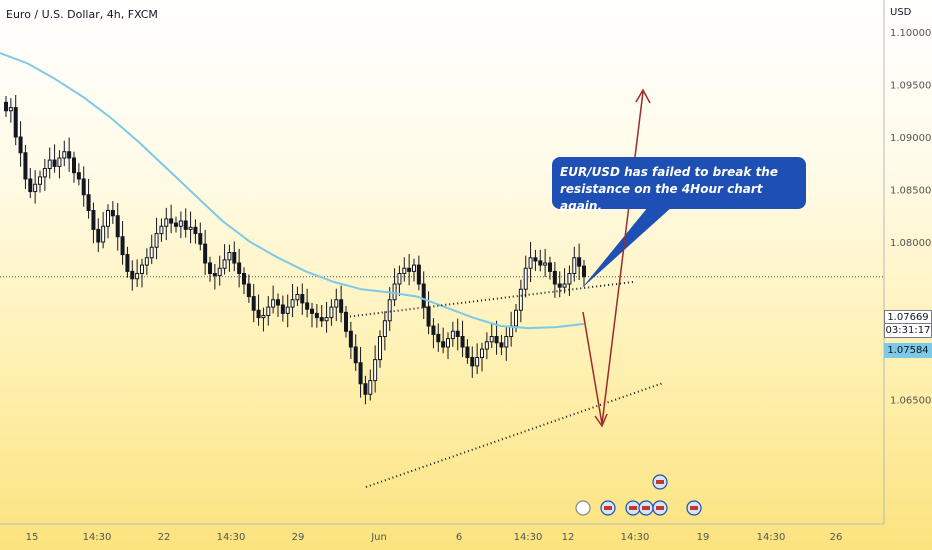 This screenshot has width=932, height=550. I want to click on y-tick-label: 1.08500, so click(910, 191).